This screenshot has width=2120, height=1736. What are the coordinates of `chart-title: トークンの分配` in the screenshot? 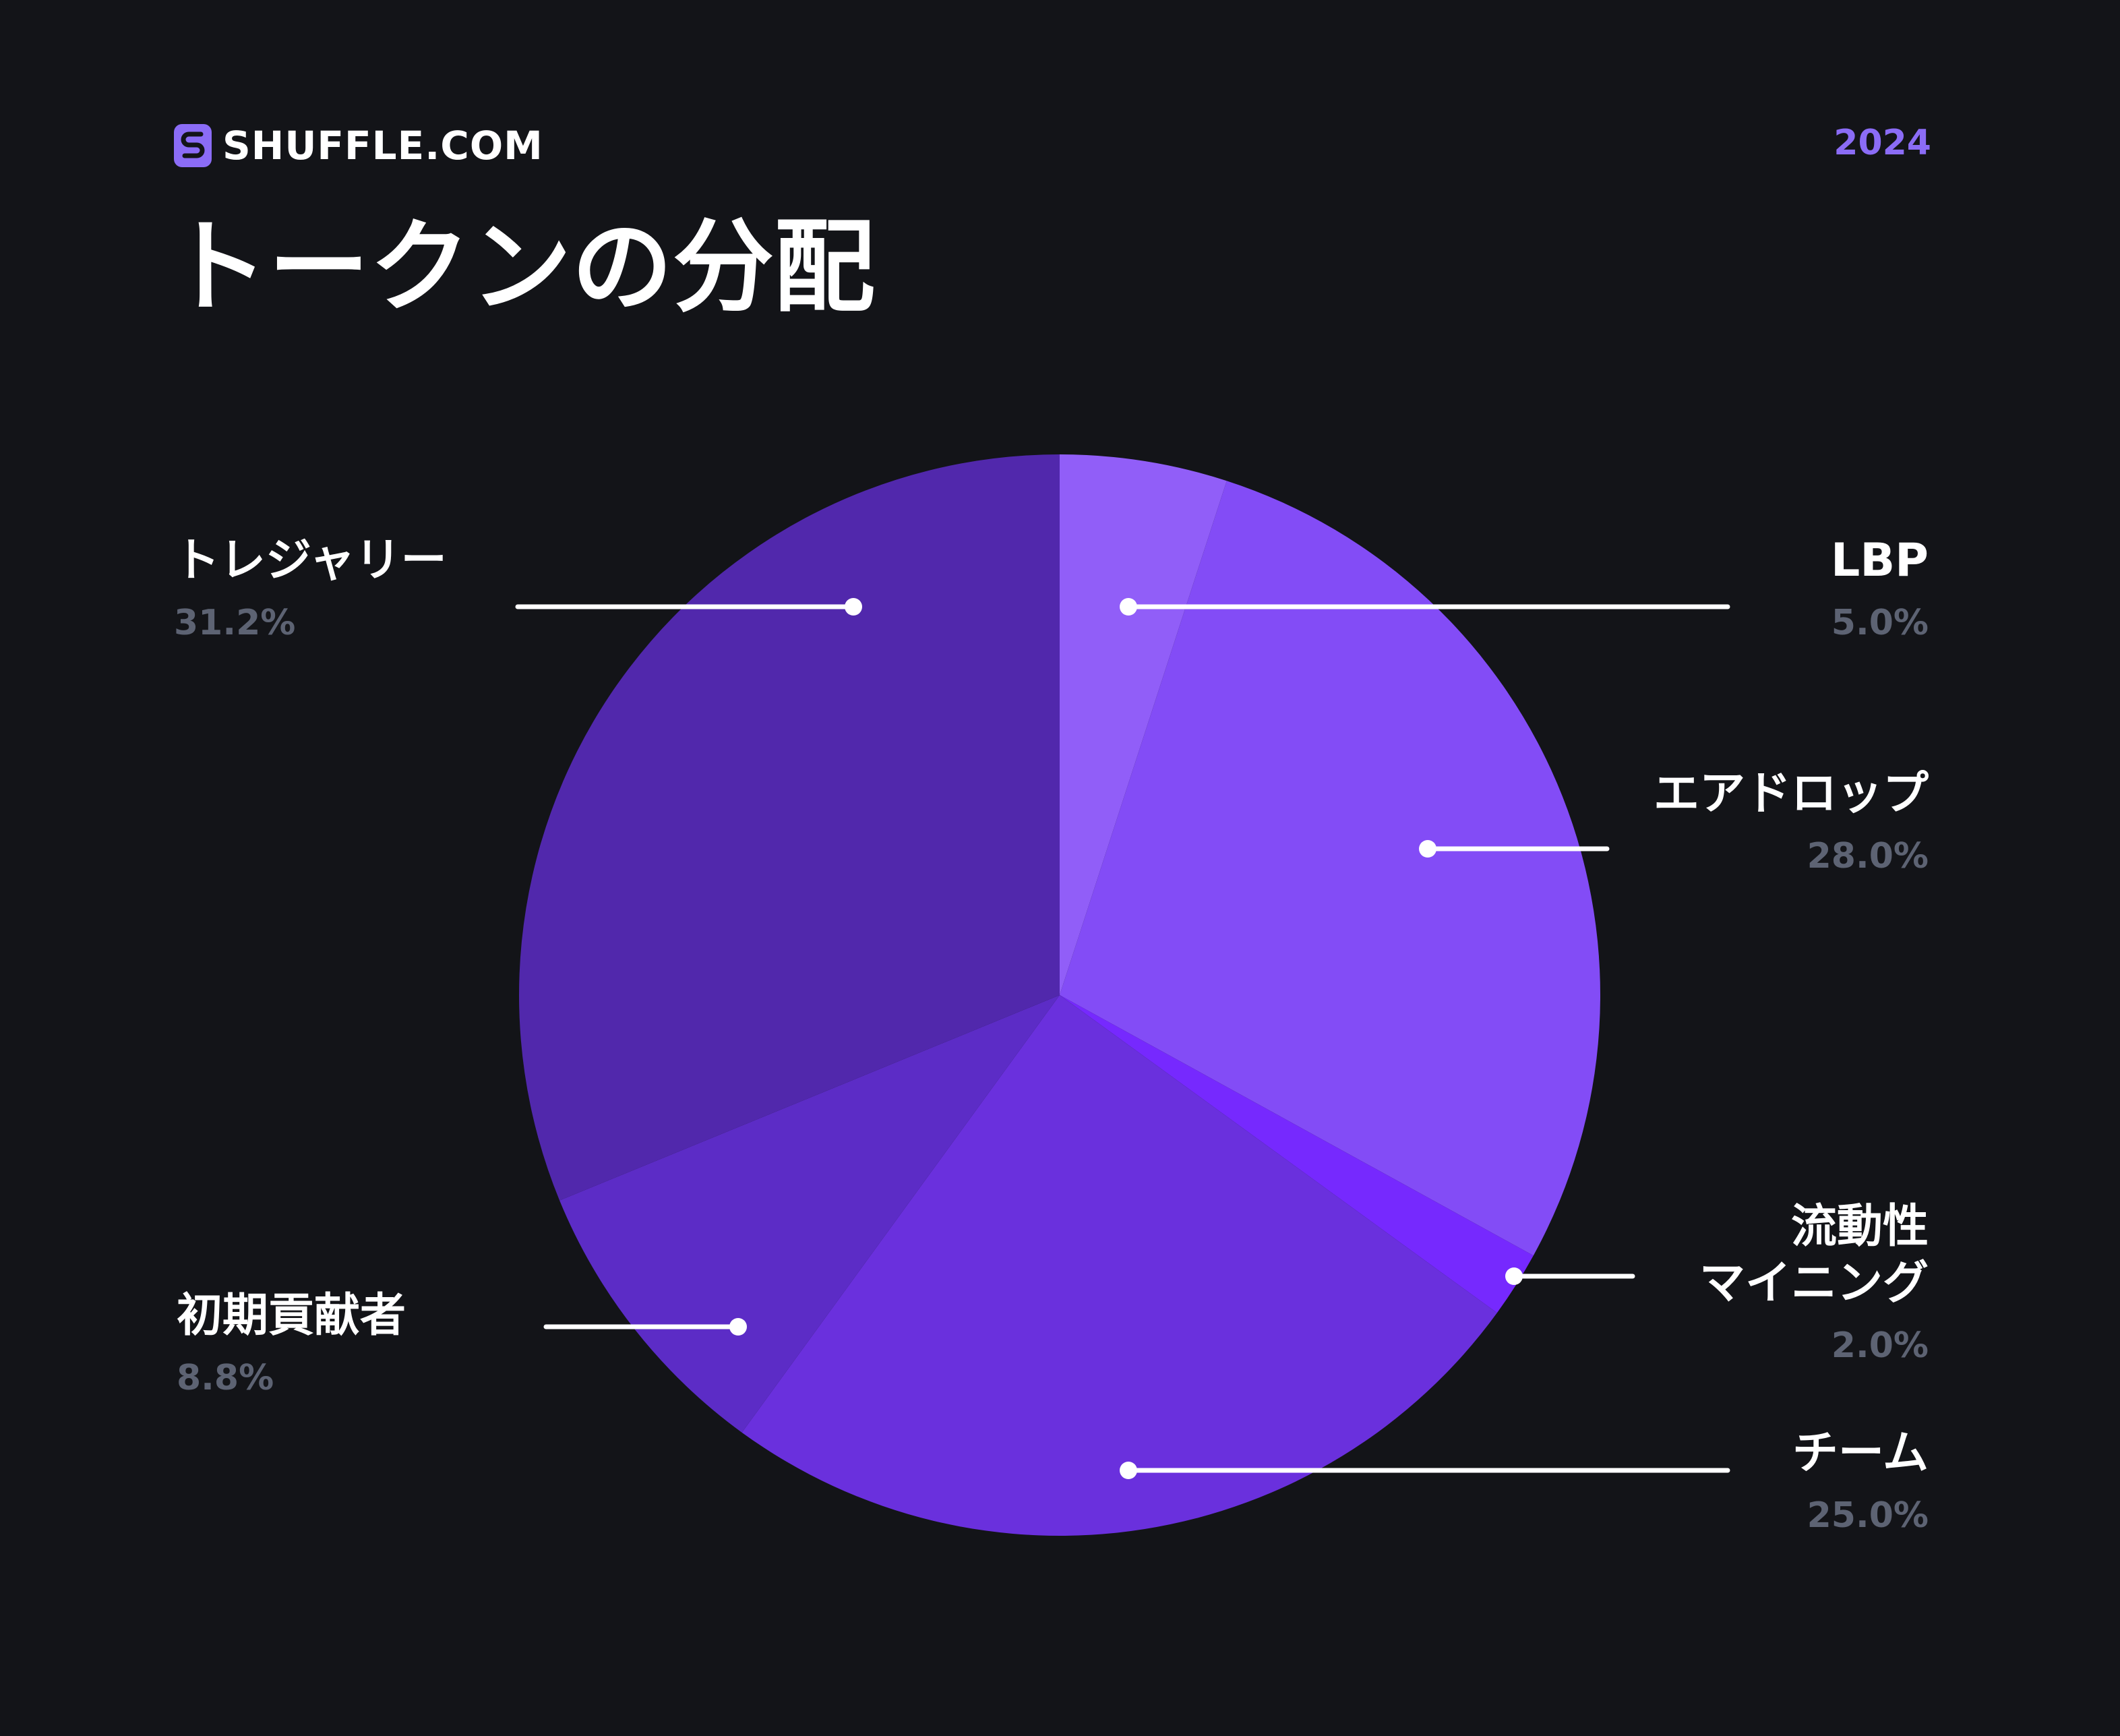 It's located at (521, 267).